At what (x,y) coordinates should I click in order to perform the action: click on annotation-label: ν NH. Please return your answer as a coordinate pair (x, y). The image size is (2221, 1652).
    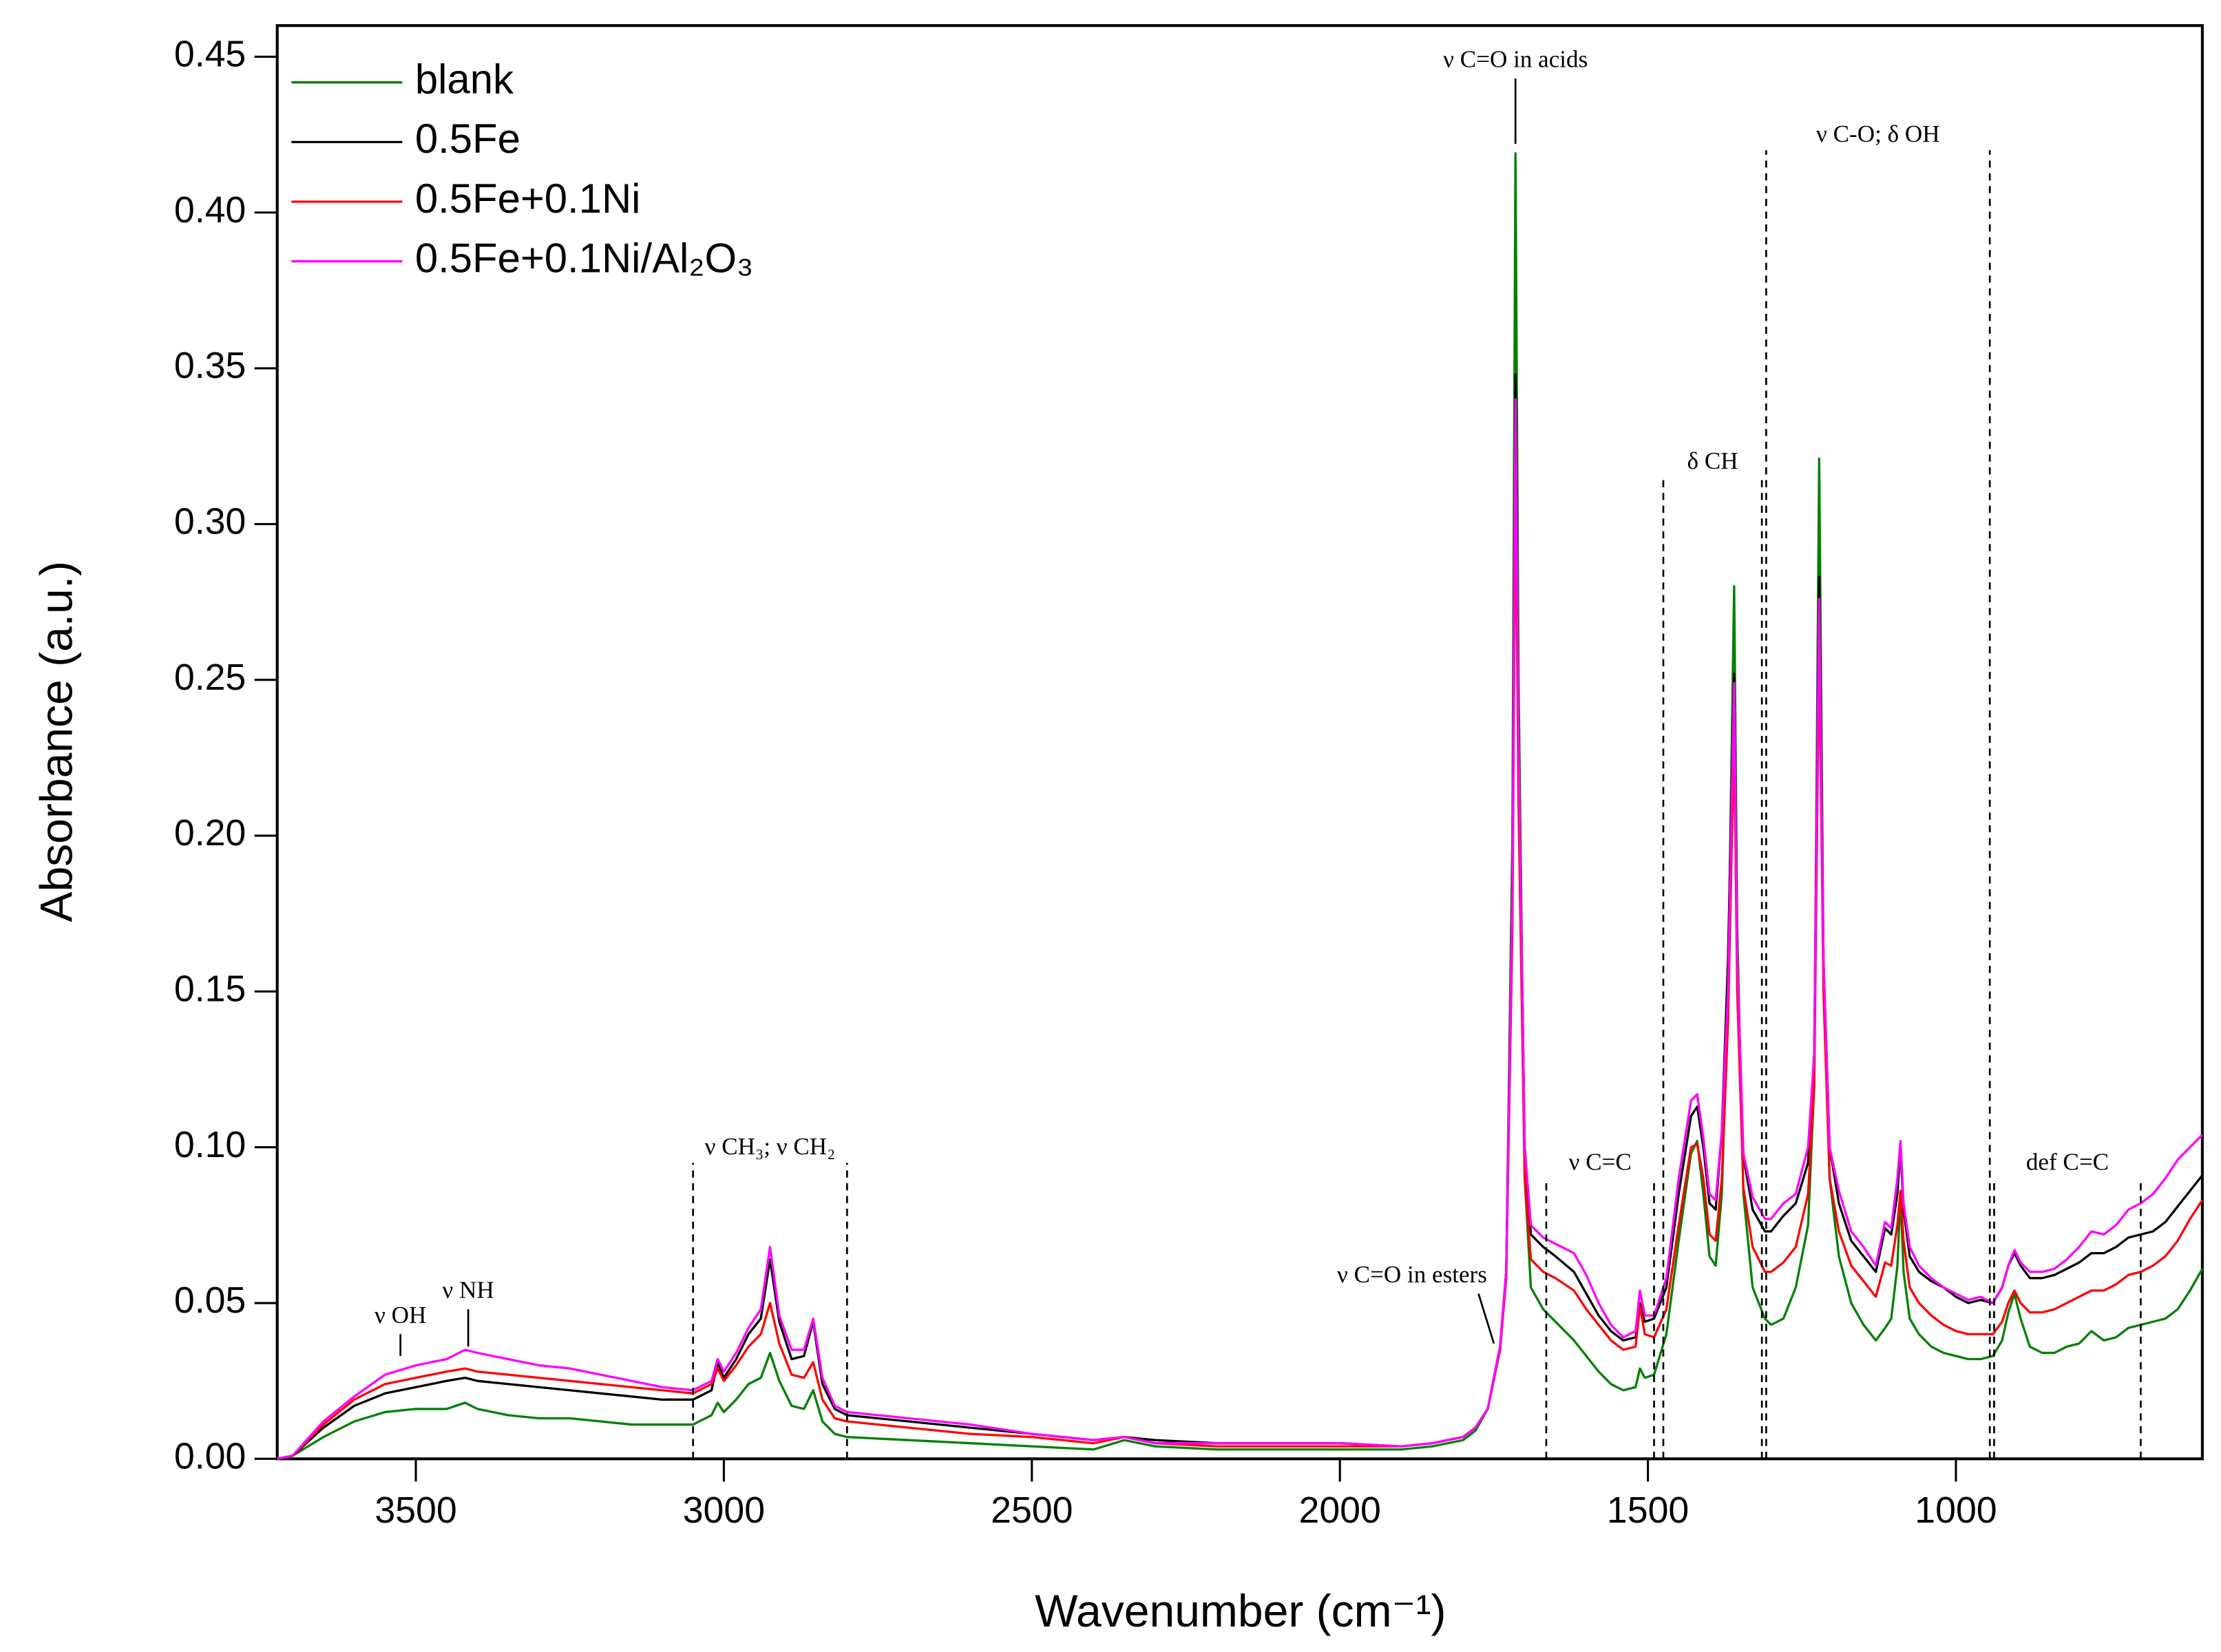
    Looking at the image, I should click on (468, 1290).